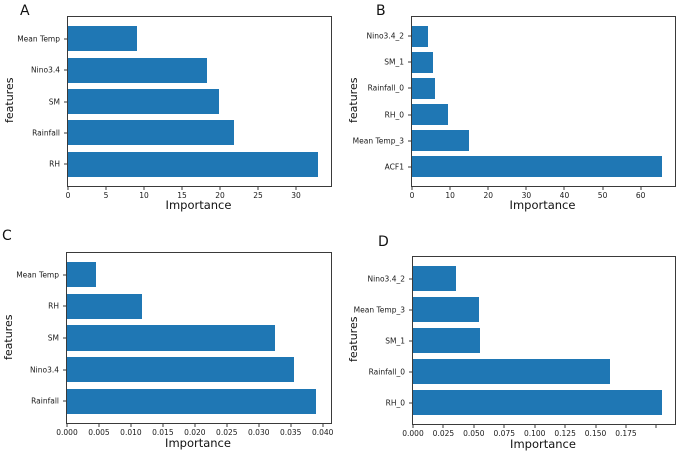  What do you see at coordinates (640, 195) in the screenshot?
I see `x-tick-label: 60` at bounding box center [640, 195].